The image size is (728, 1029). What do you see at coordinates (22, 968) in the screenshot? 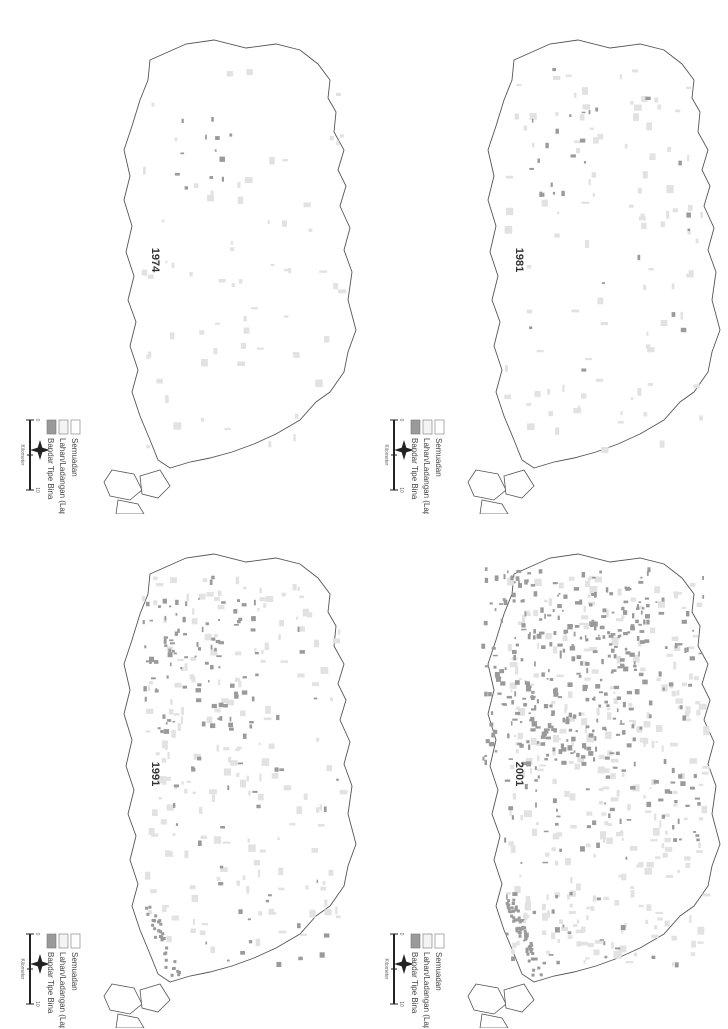
I see `scale-unit-label: Kilometer` at bounding box center [22, 968].